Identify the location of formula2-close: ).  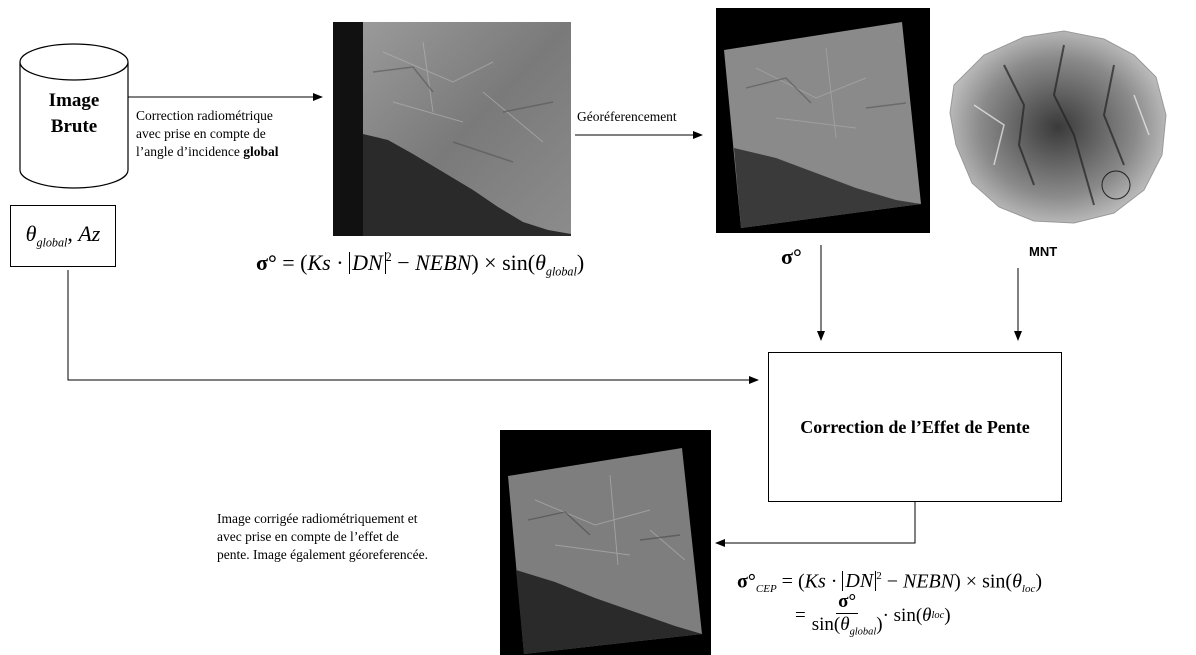
(1039, 581).